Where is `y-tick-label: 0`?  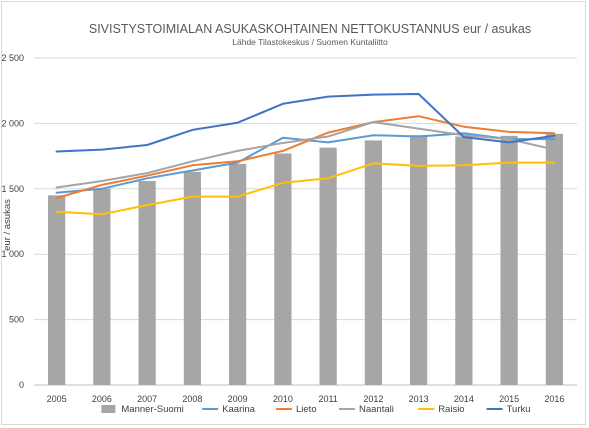 y-tick-label: 0 is located at coordinates (21, 385).